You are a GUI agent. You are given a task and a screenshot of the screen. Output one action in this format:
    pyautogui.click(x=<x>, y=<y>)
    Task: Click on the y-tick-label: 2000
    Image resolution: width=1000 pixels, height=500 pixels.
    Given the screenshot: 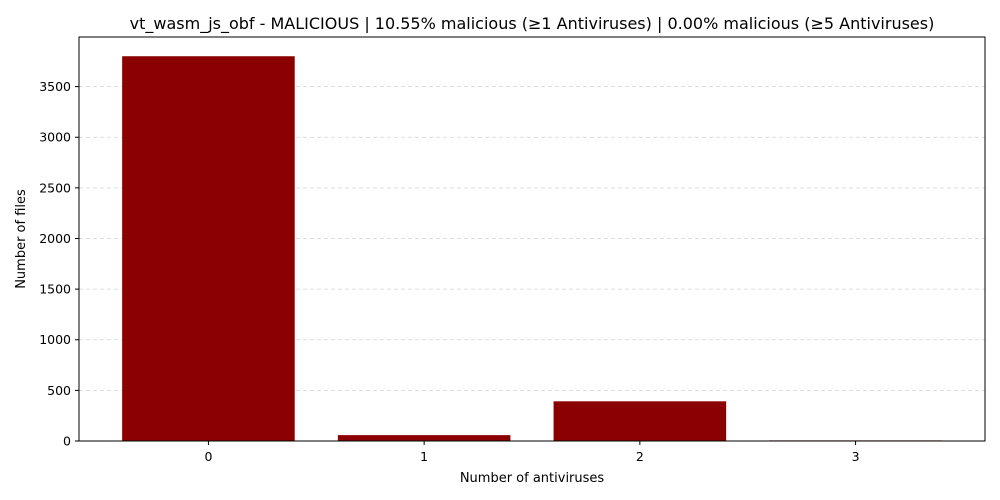 What is the action you would take?
    pyautogui.click(x=55, y=238)
    